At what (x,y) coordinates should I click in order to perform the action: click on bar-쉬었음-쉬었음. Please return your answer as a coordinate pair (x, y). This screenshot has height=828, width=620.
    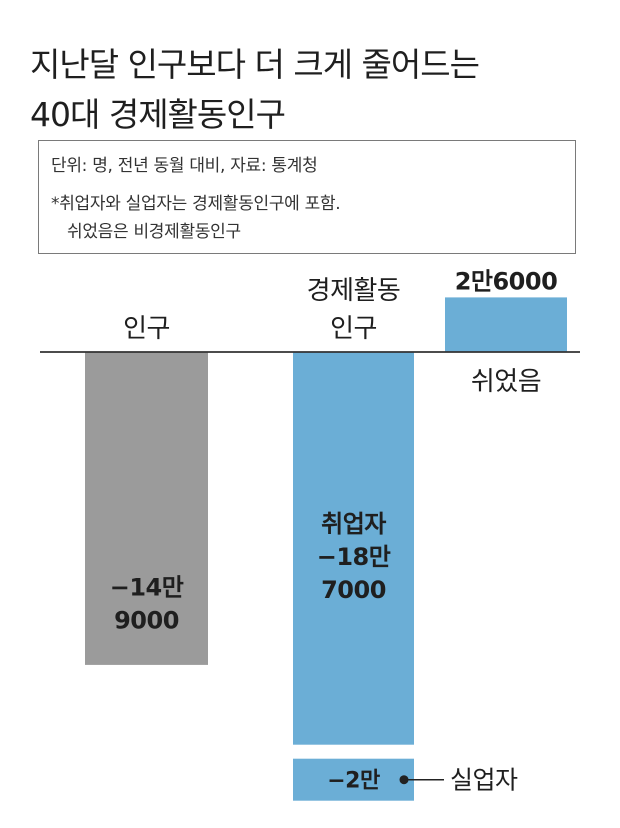
    Looking at the image, I should click on (506, 324).